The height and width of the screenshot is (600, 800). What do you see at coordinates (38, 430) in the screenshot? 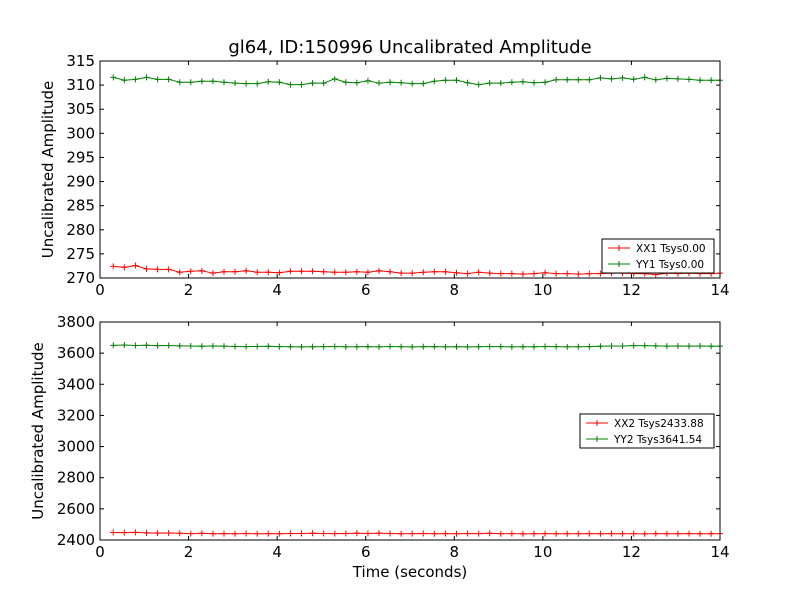
I see `y-axis-label: Uncalibrated Amplitude` at bounding box center [38, 430].